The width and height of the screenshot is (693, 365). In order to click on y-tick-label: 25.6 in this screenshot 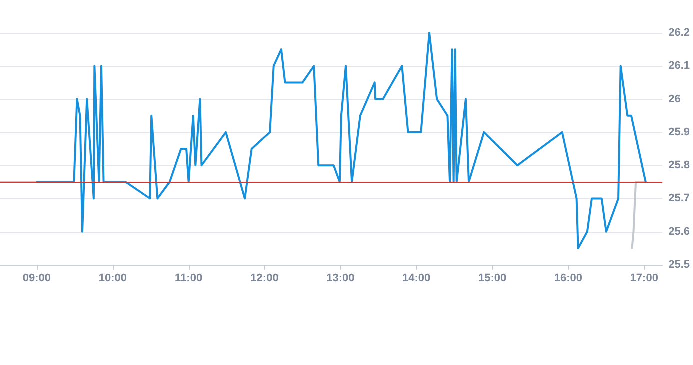, I will do `click(679, 232)`.